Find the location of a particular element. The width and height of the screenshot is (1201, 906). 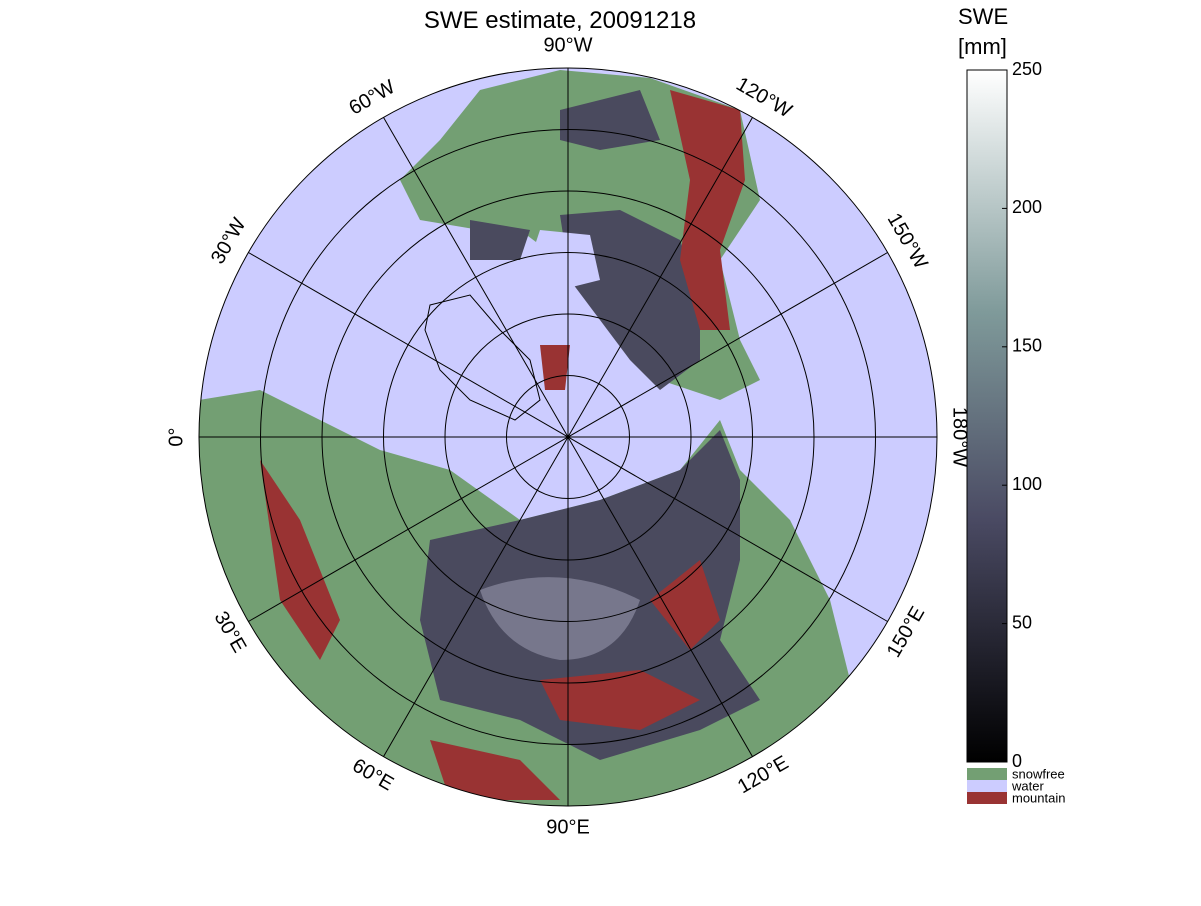

longitude-label: 90°W is located at coordinates (567, 45).